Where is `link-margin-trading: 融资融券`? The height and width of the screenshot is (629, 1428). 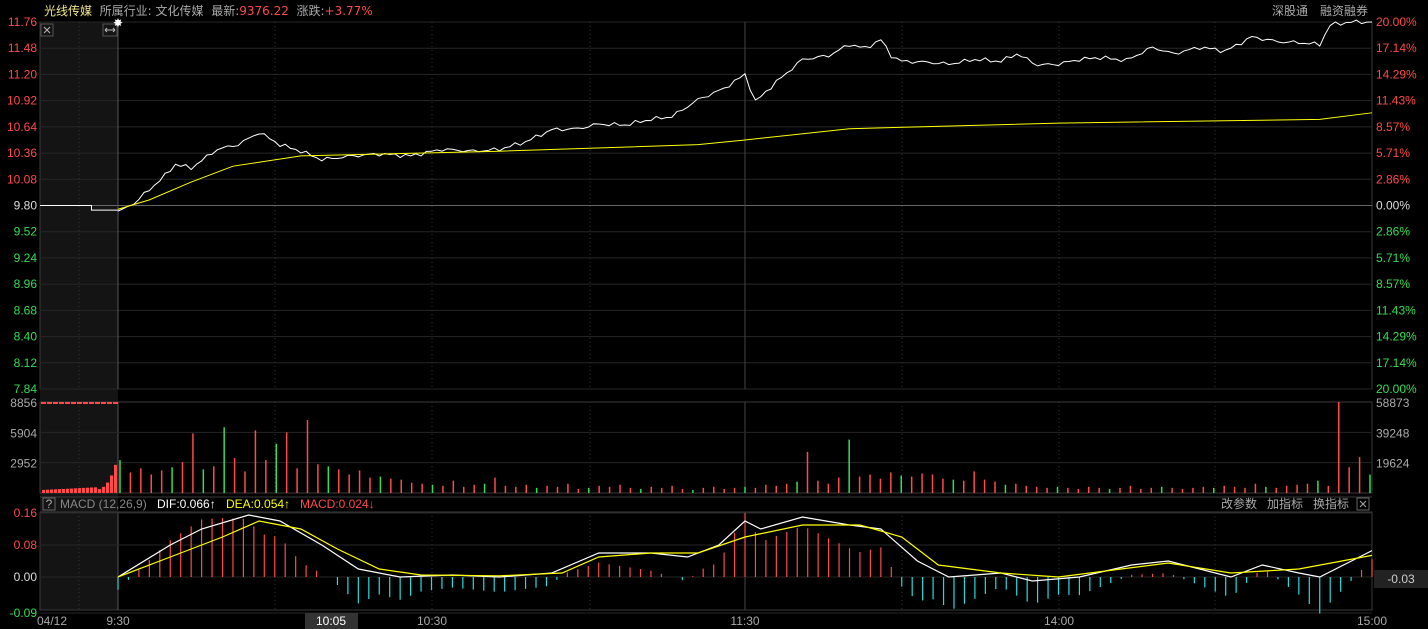 link-margin-trading: 融资融券 is located at coordinates (1344, 11).